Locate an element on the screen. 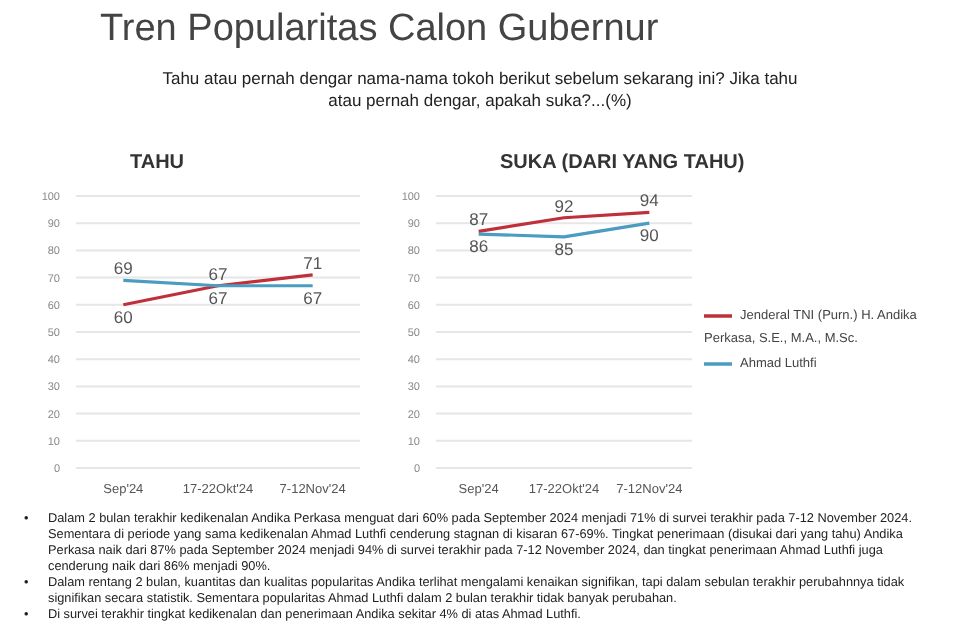  data-label: 60 is located at coordinates (123, 316).